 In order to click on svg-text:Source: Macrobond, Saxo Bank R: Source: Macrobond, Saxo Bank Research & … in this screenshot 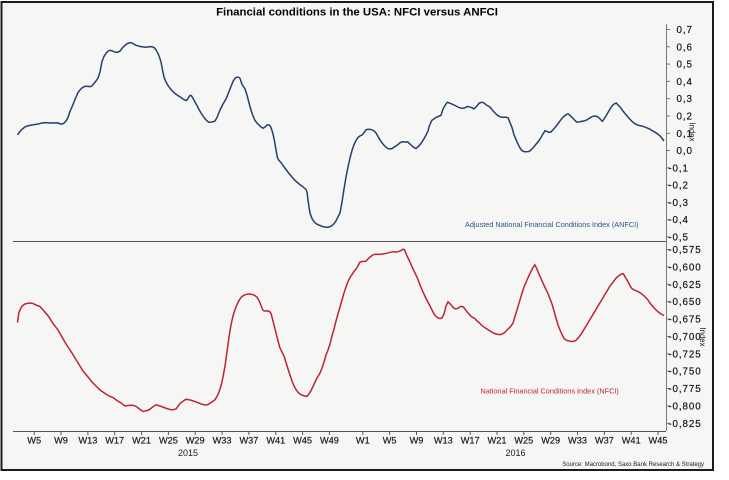, I will do `click(633, 465)`.